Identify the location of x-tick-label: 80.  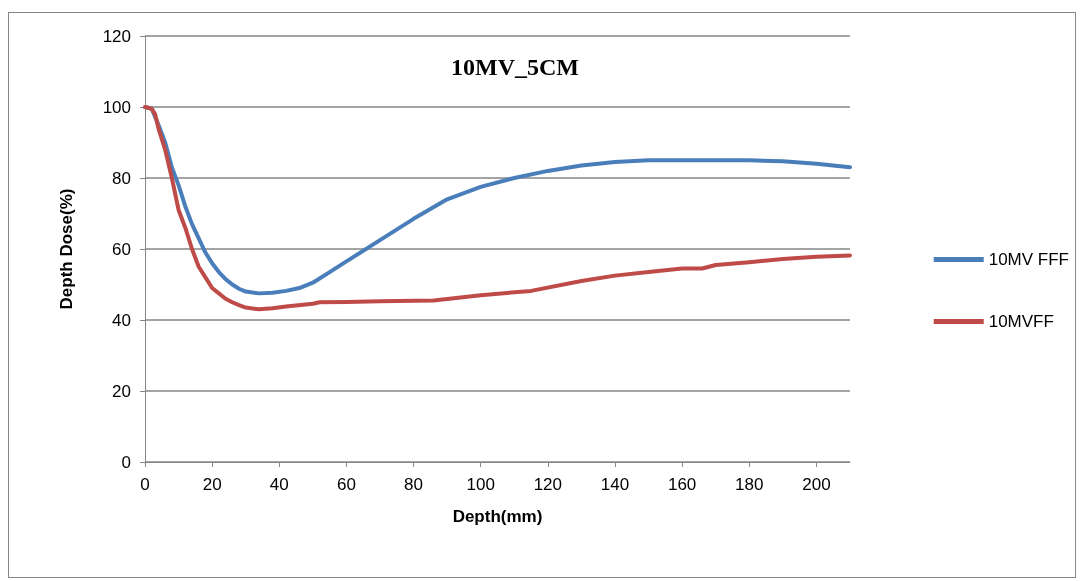
(414, 484).